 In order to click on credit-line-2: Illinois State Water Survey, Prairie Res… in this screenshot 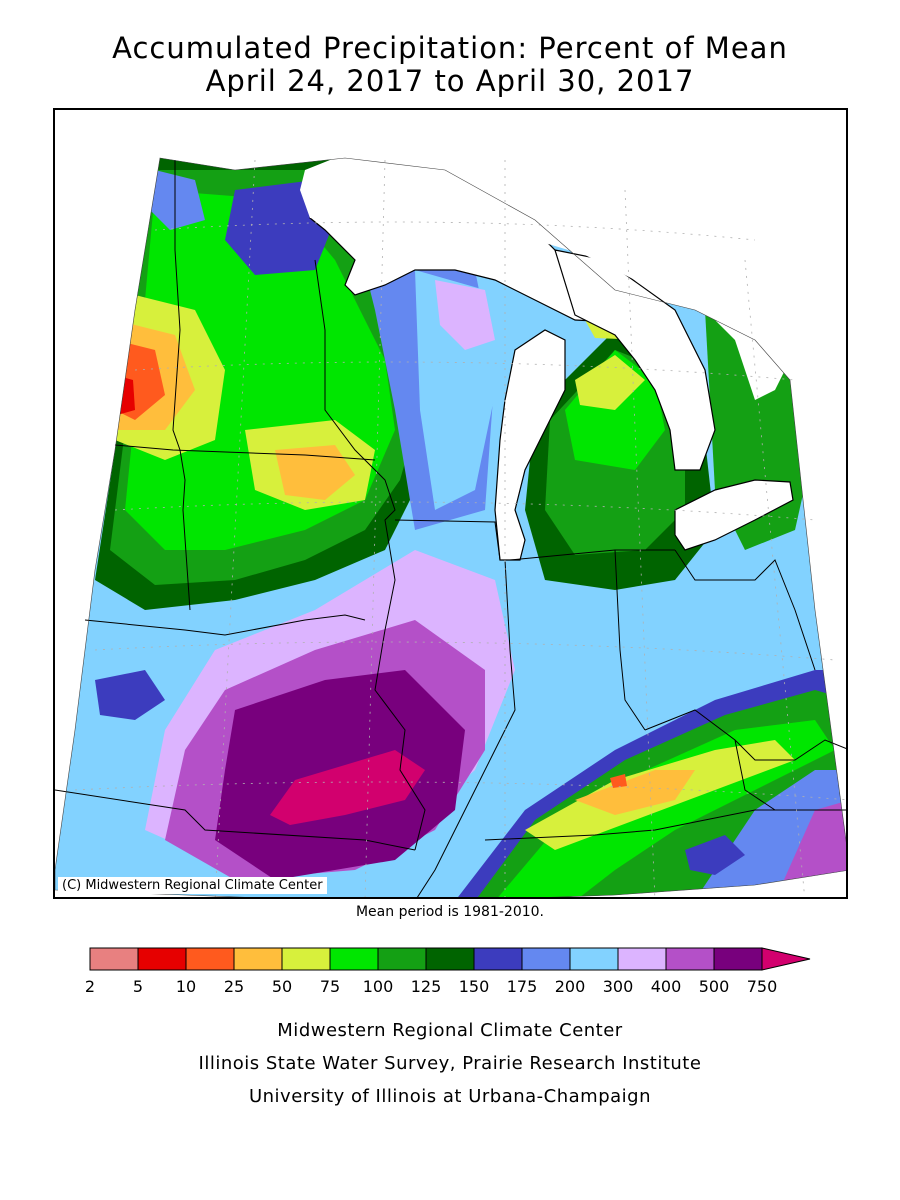, I will do `click(450, 1063)`.